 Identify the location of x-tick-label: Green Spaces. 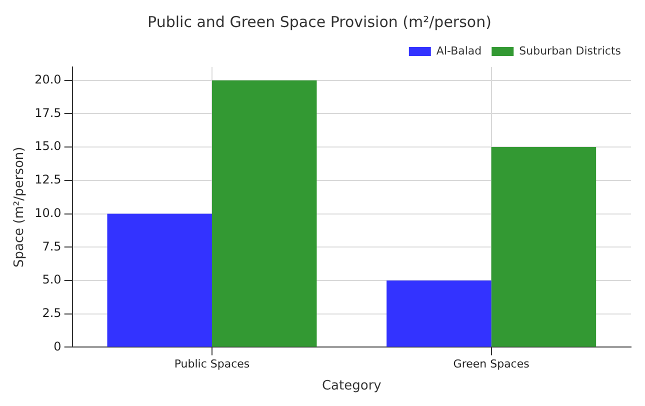
(491, 364).